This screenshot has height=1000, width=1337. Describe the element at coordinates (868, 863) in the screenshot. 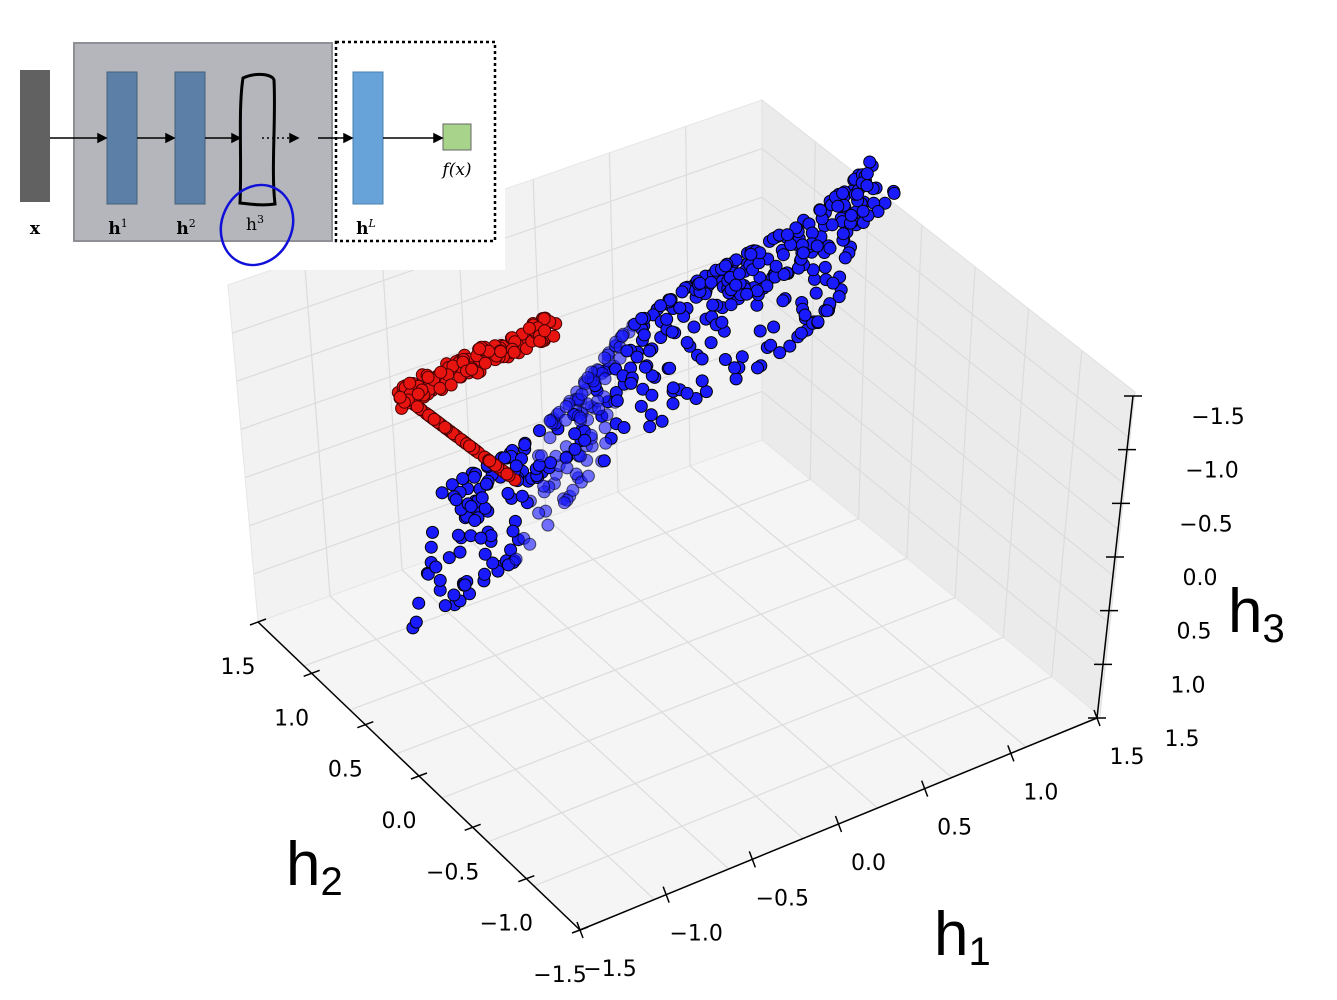

I see `tick-label: 0.0` at that location.